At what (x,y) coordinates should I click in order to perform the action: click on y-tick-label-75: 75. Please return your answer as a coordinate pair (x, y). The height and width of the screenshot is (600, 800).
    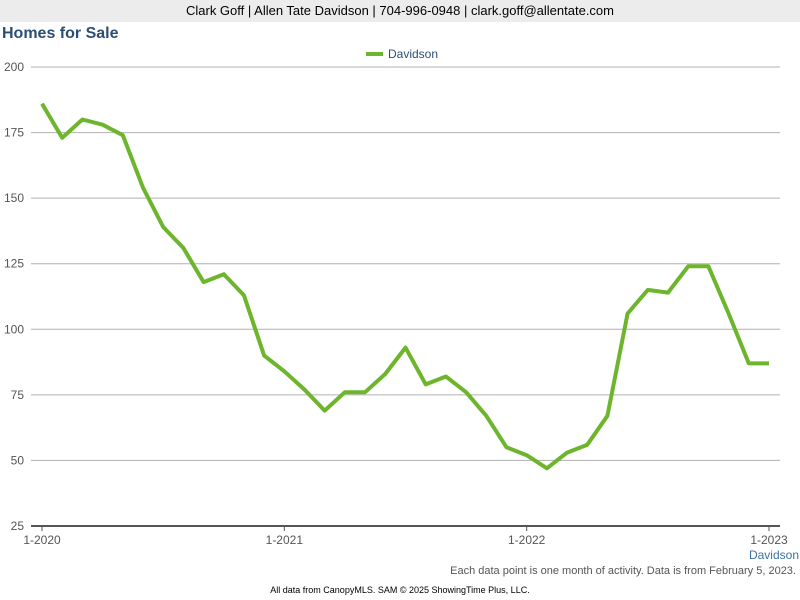
    Looking at the image, I should click on (18, 395).